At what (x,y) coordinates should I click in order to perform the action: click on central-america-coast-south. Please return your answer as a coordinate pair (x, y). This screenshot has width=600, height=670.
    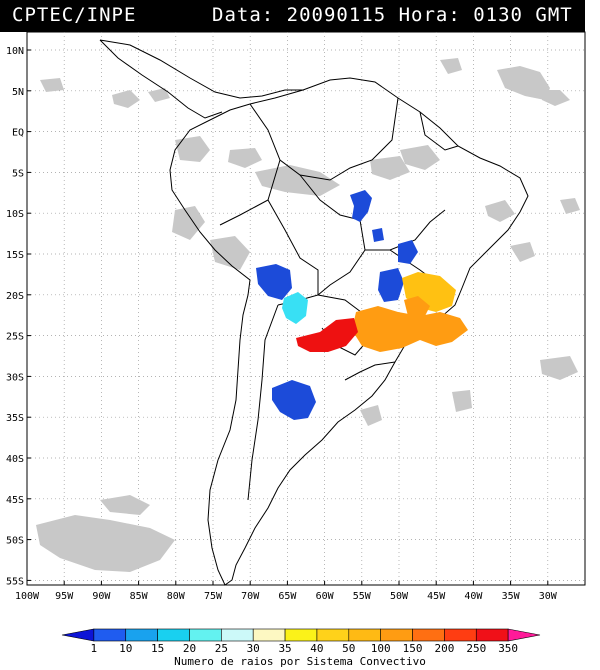
    Looking at the image, I should click on (161, 79).